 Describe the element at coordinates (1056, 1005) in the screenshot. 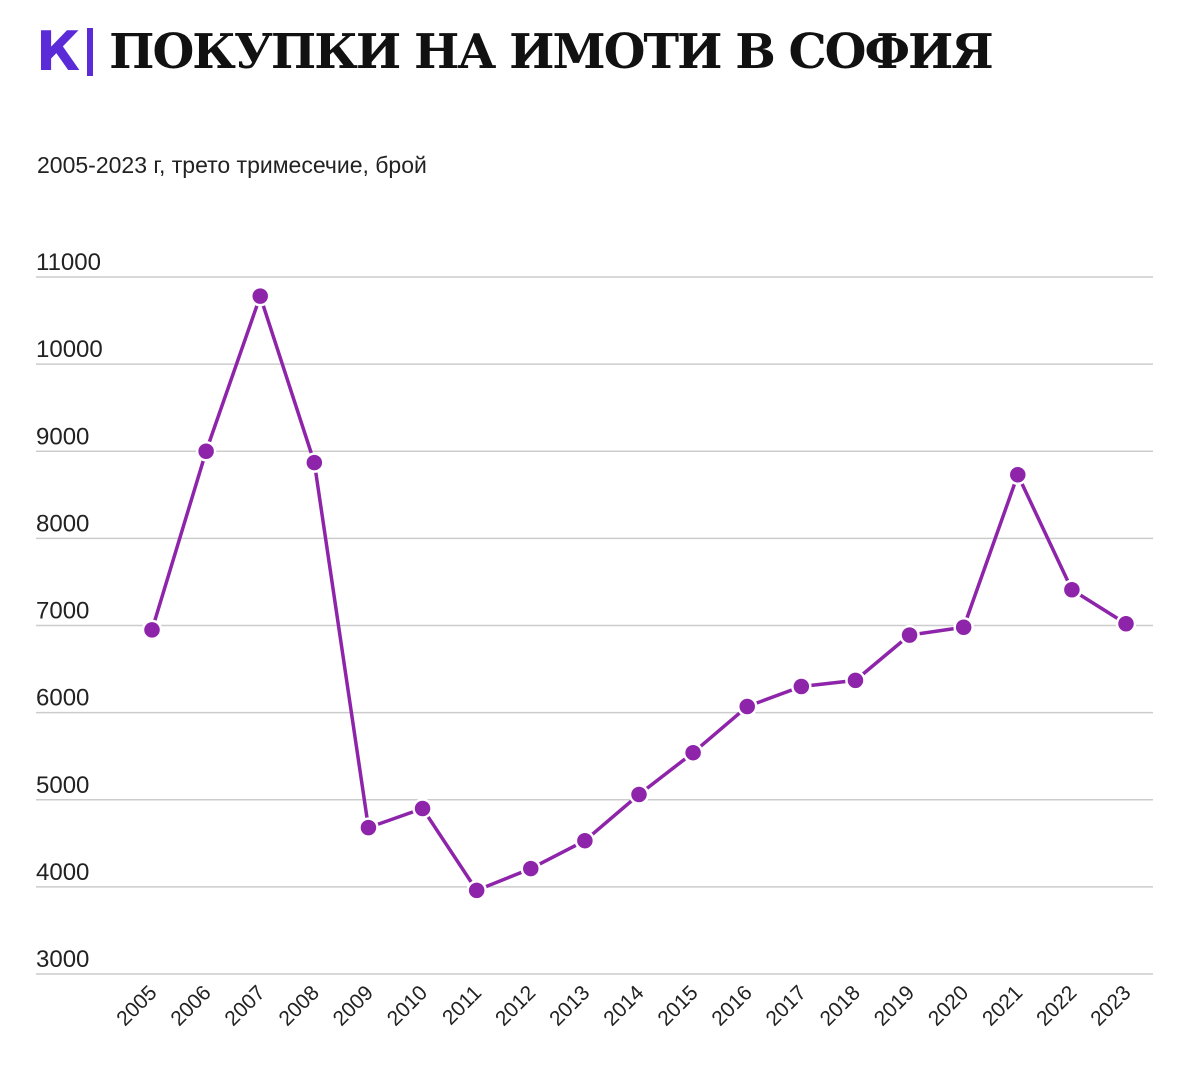

I see `x-tick-label: 2022` at that location.